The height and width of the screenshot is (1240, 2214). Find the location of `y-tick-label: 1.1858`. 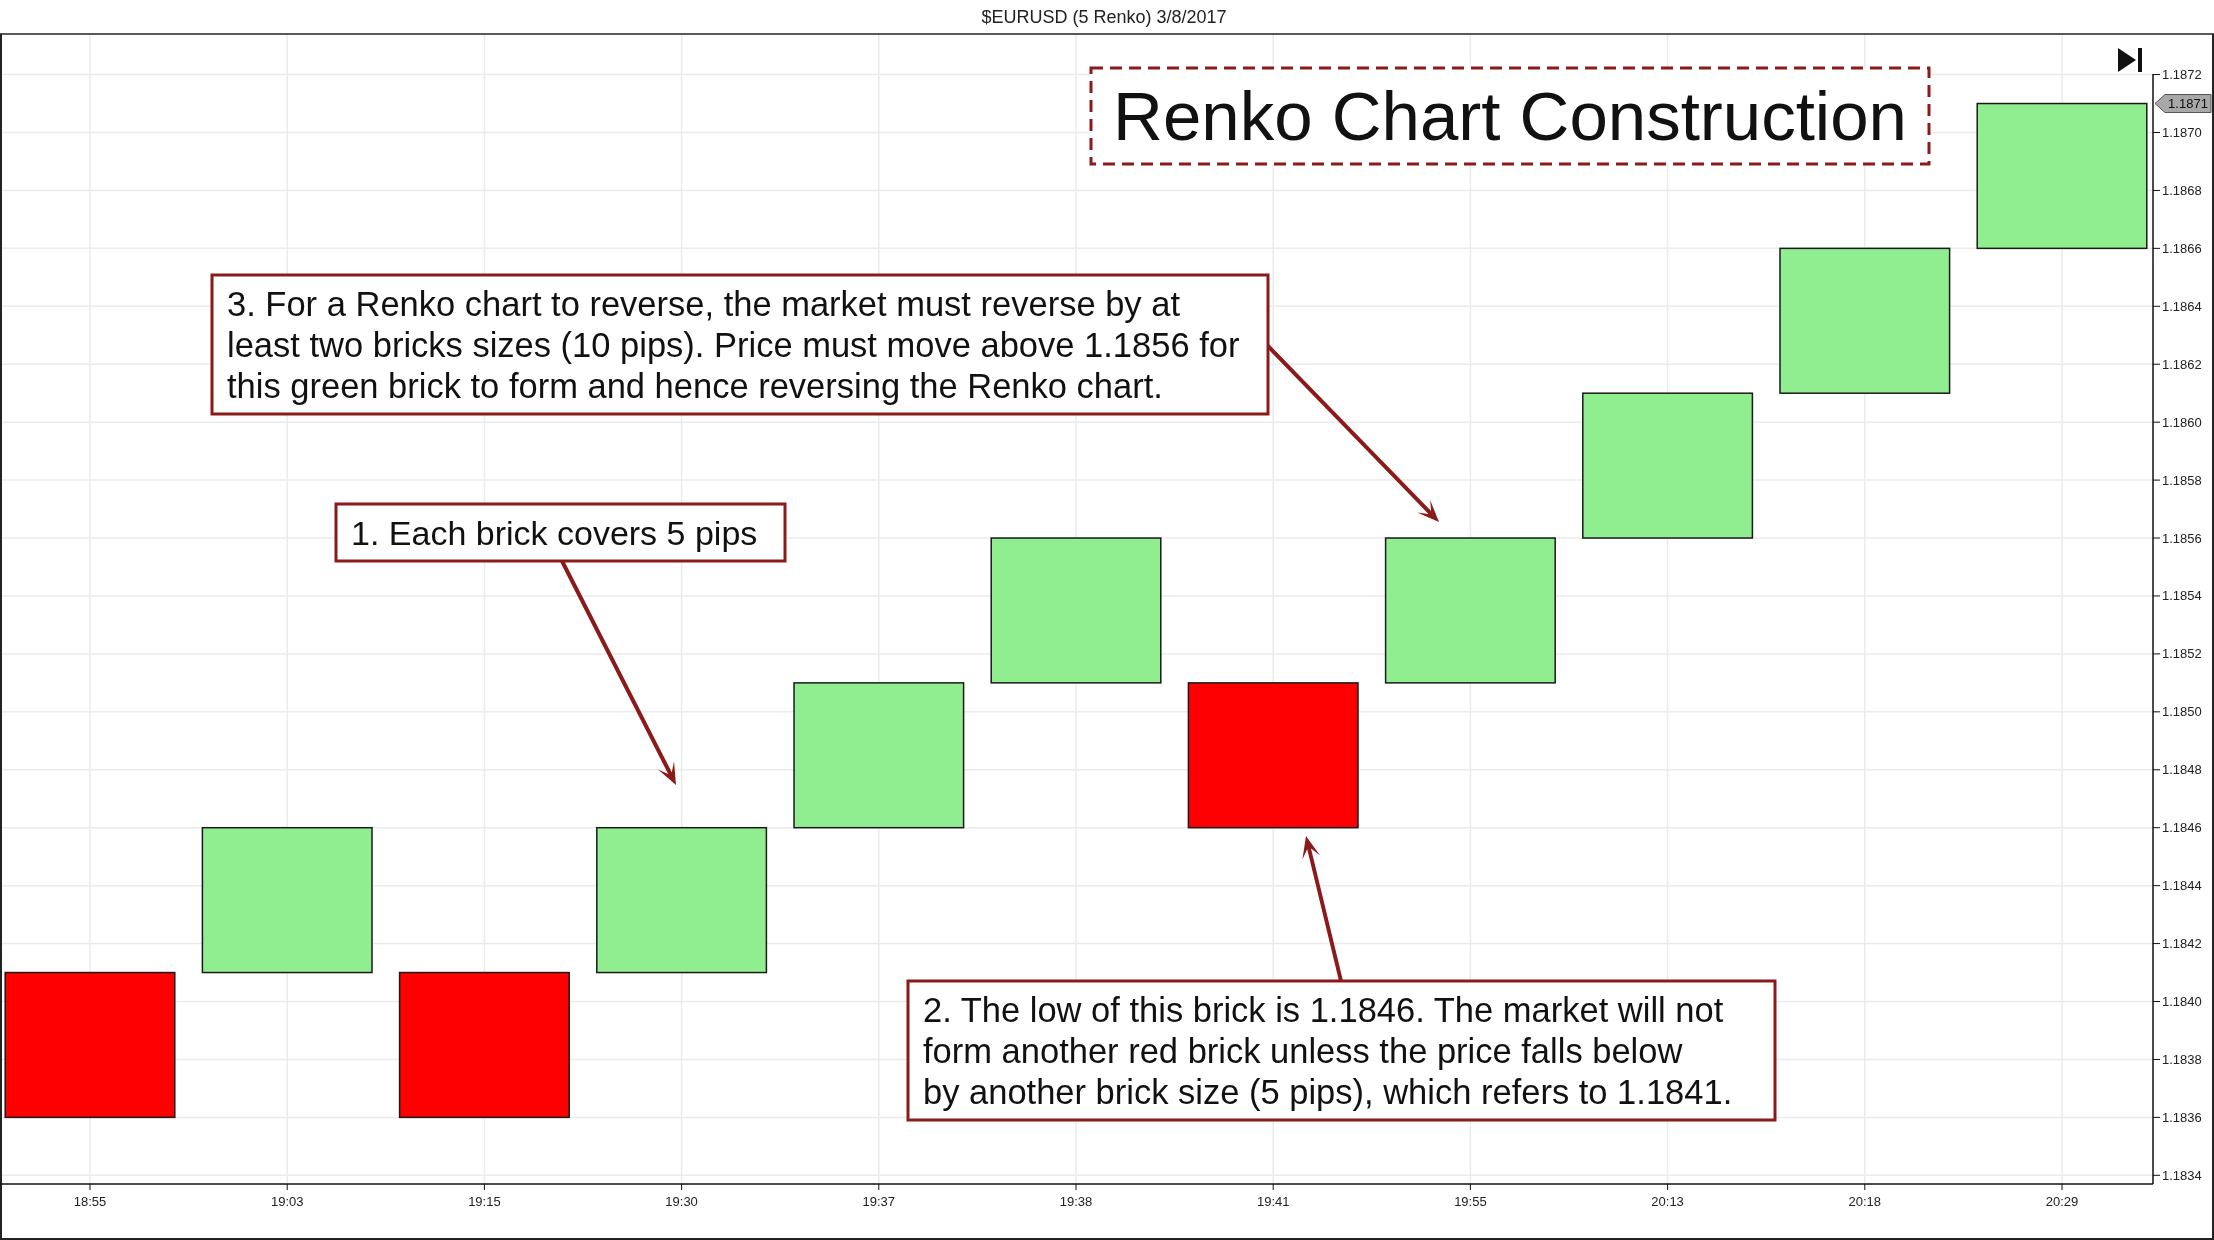

y-tick-label: 1.1858 is located at coordinates (2182, 480).